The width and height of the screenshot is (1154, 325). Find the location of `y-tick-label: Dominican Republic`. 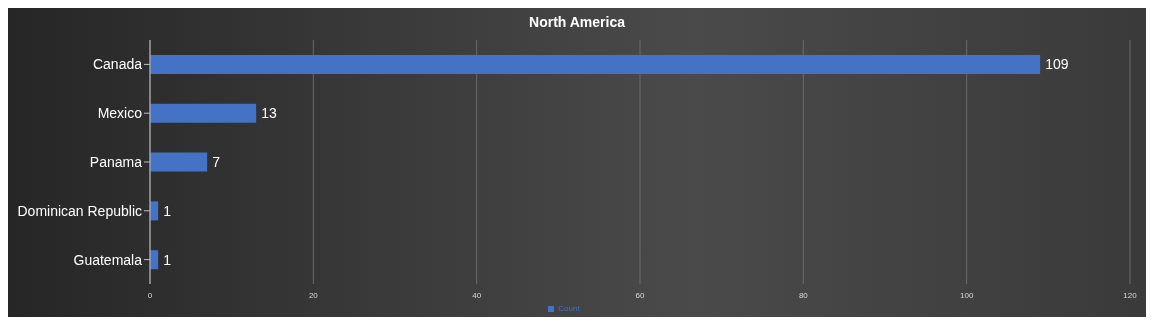

y-tick-label: Dominican Republic is located at coordinates (79, 210).